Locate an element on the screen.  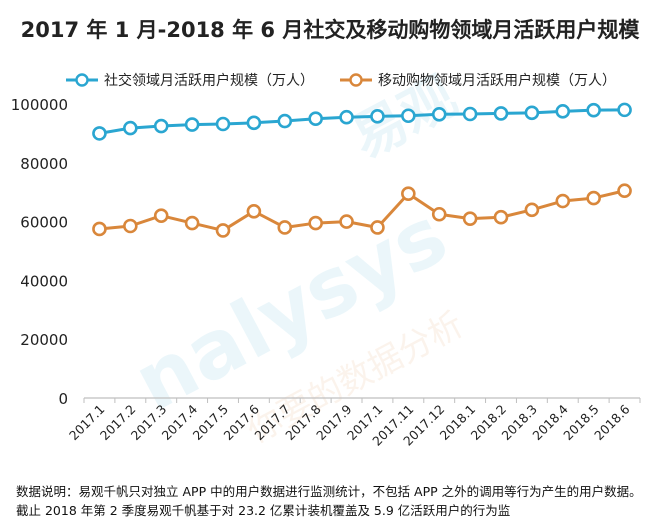
y-tick-label: 20000 is located at coordinates (44, 340).